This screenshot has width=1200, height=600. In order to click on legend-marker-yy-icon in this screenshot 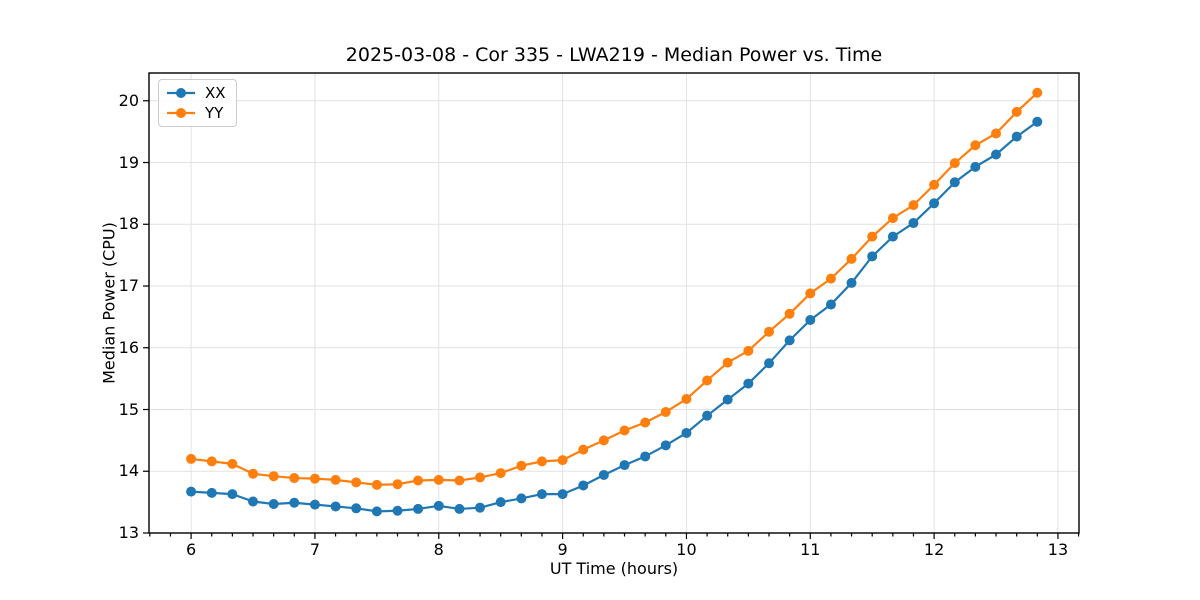, I will do `click(181, 113)`.